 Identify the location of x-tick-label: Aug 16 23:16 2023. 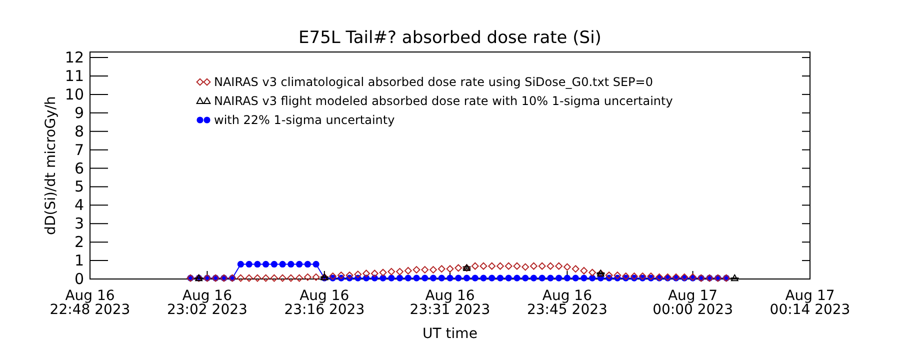
(324, 303).